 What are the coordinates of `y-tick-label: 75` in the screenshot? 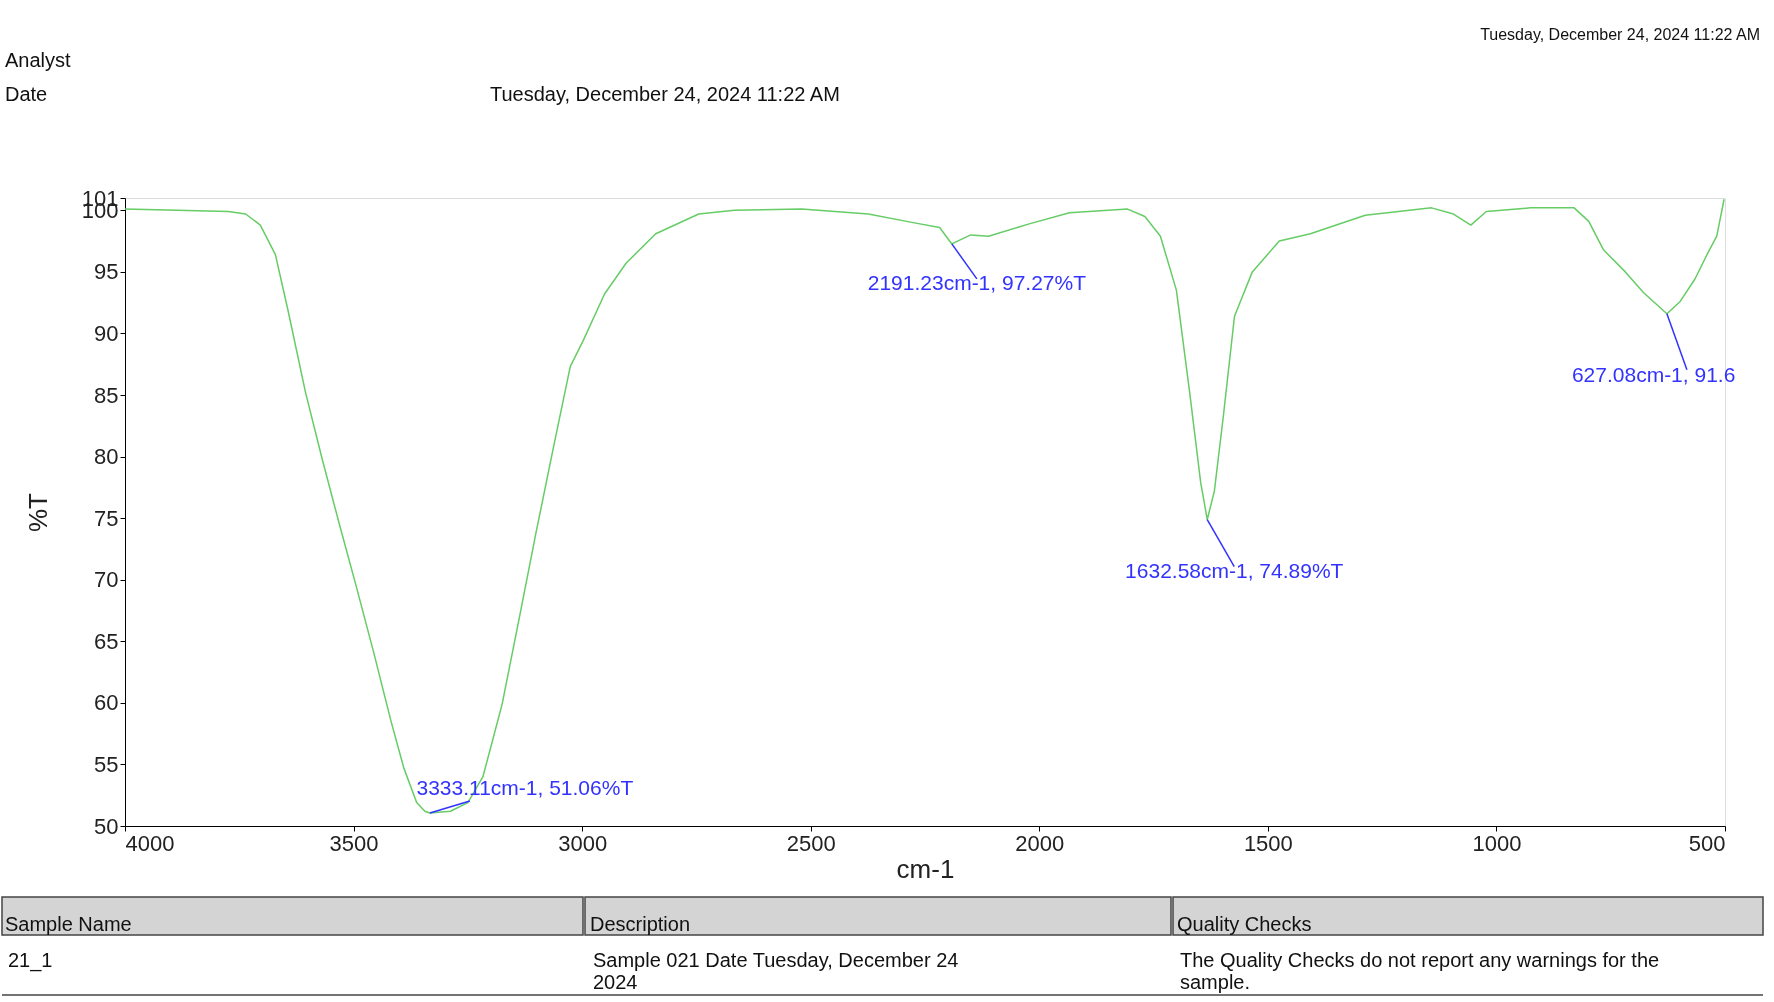 It's located at (106, 518).